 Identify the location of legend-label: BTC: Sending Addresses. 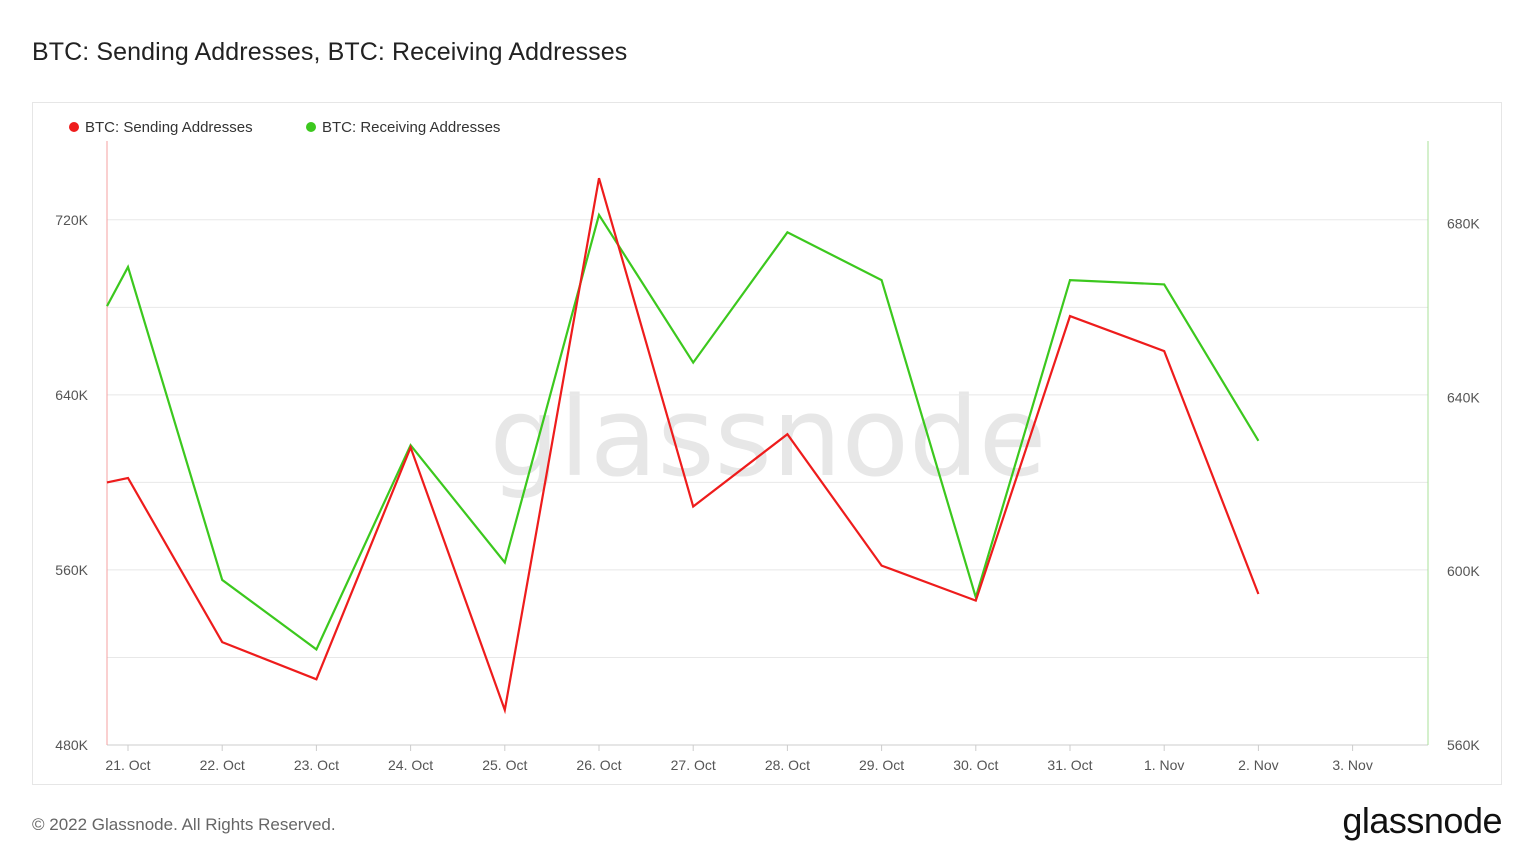
(169, 127).